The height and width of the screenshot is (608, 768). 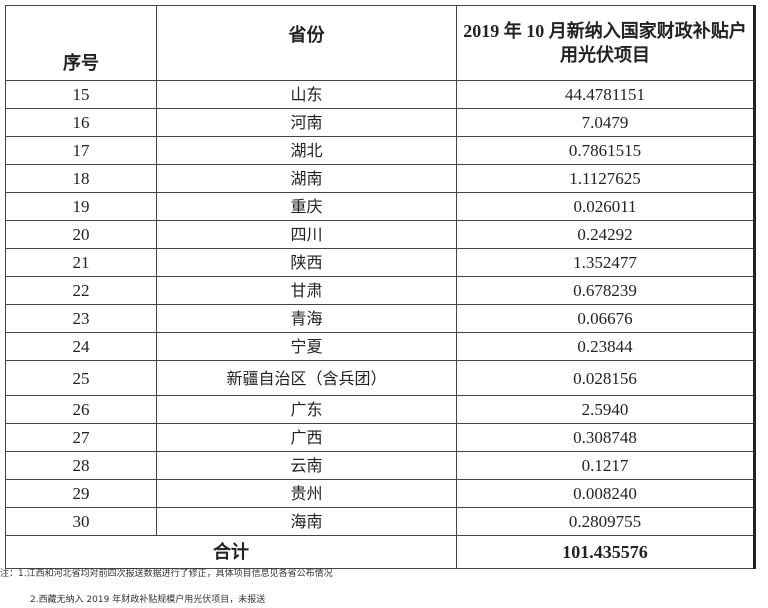 I want to click on cell-province: 青海, so click(x=306, y=318).